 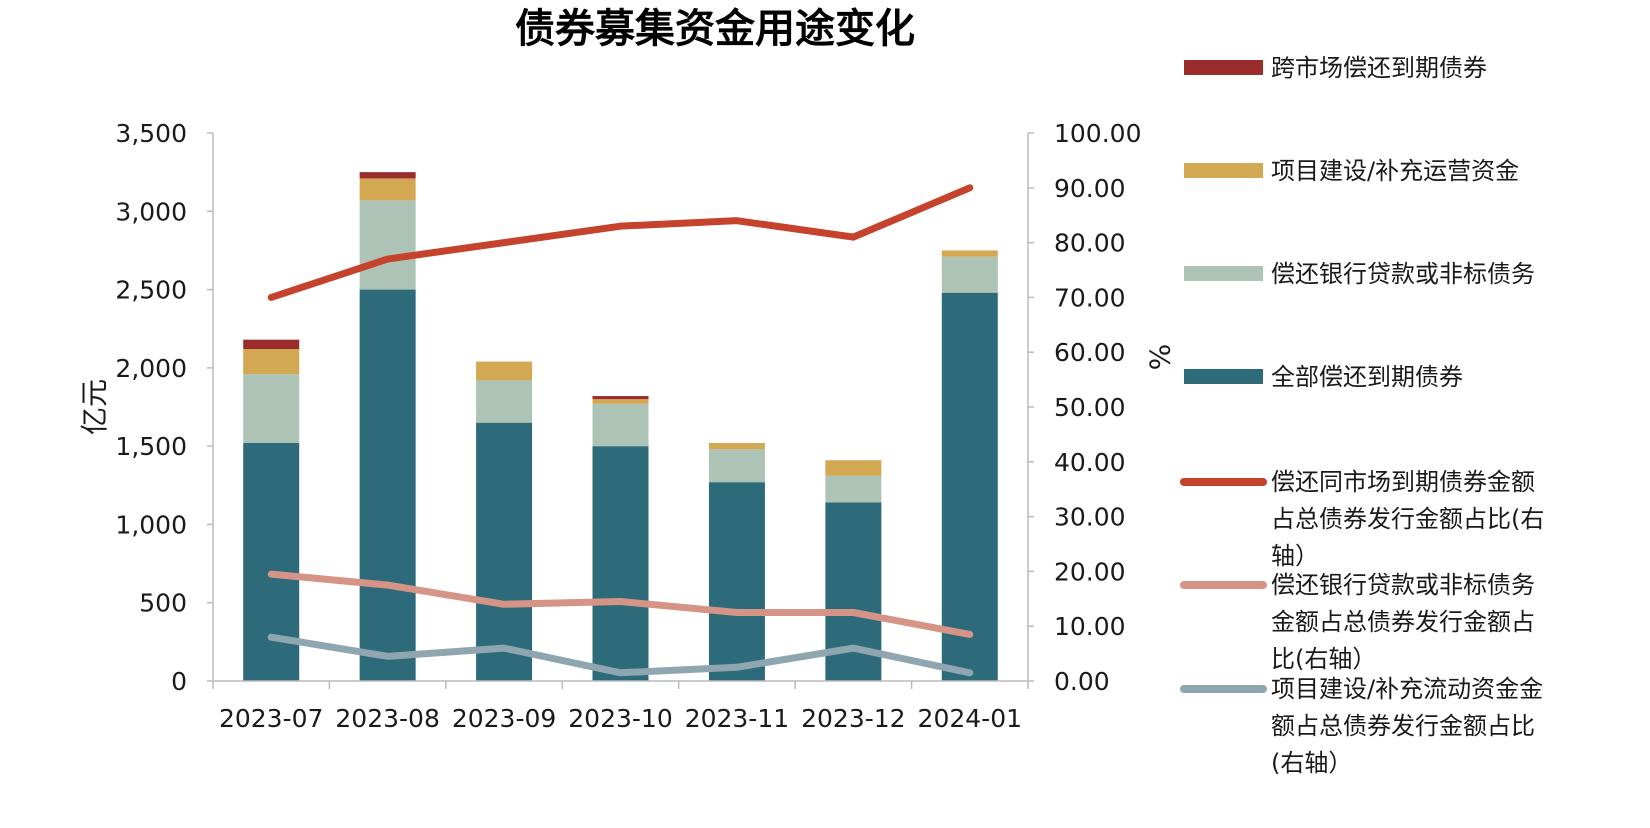 What do you see at coordinates (151, 133) in the screenshot?
I see `left-tick-label-7: 3,500` at bounding box center [151, 133].